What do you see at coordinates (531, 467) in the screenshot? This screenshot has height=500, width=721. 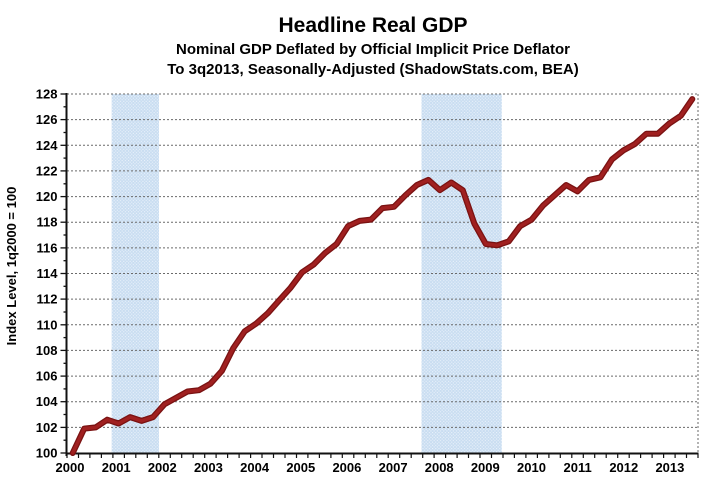 I see `x-tick-label: 2010` at bounding box center [531, 467].